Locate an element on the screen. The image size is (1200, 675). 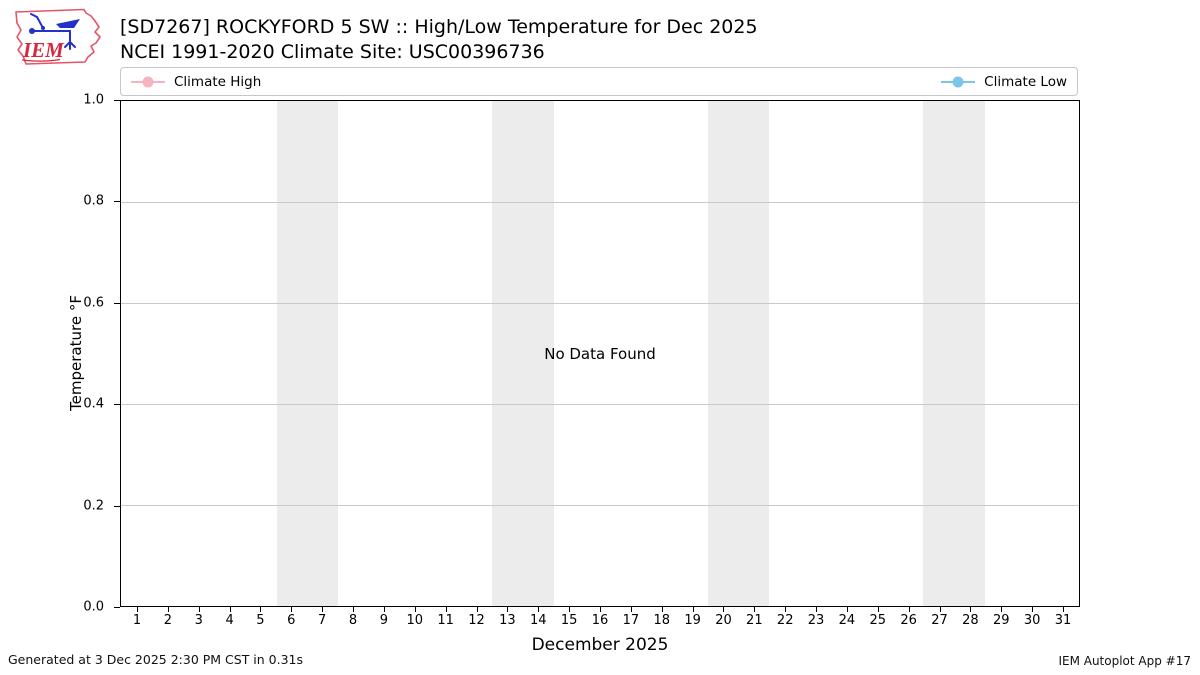
y-axis-tick-marks is located at coordinates (117, 354).